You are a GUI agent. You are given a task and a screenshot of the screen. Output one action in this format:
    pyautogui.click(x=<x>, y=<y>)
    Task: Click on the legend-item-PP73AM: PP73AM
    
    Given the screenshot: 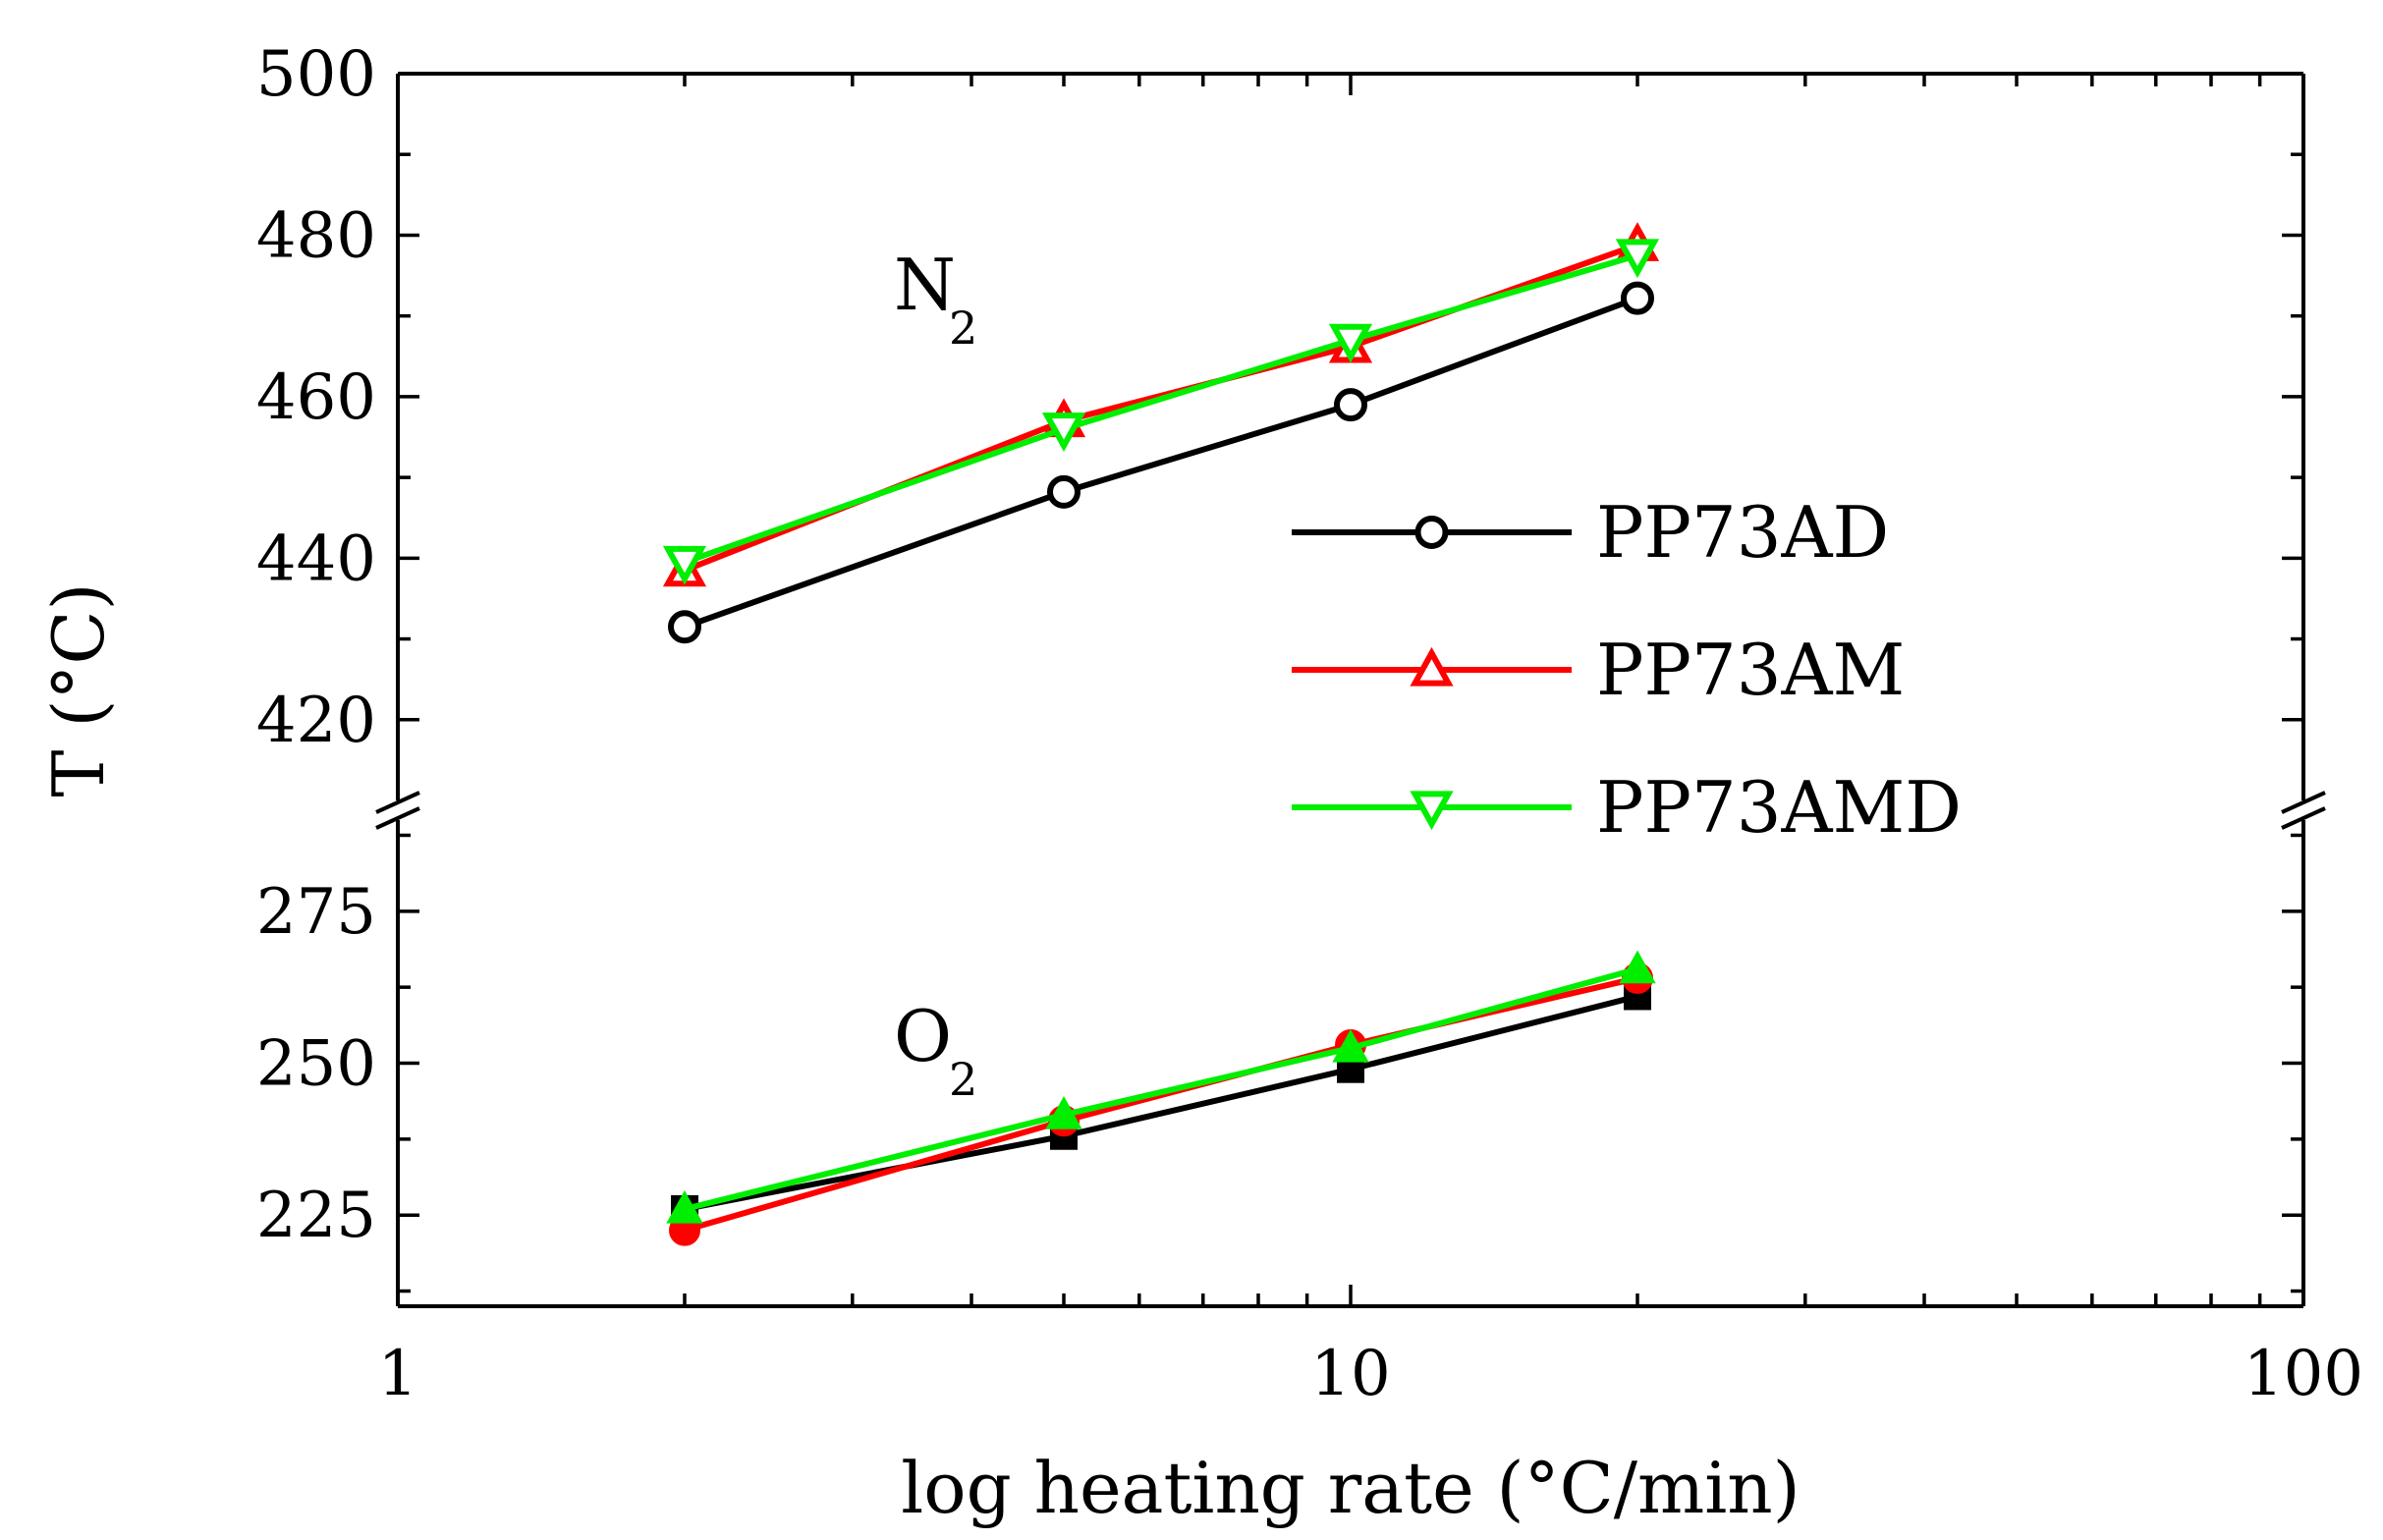 What is the action you would take?
    pyautogui.click(x=1598, y=670)
    